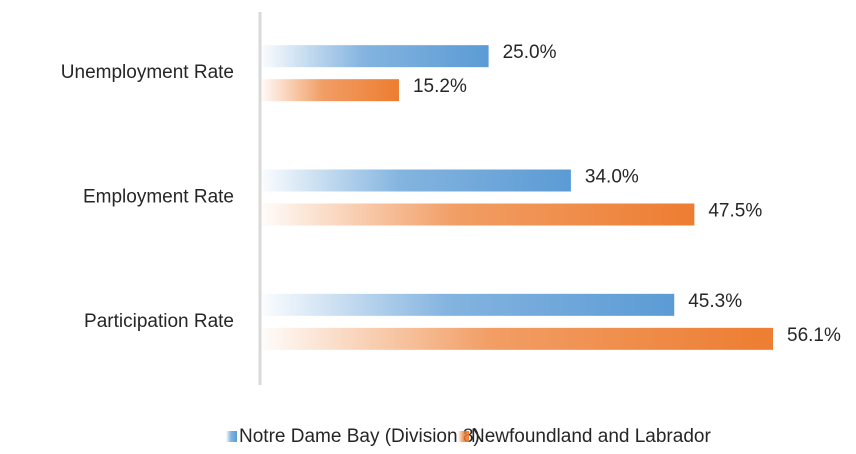  Describe the element at coordinates (159, 321) in the screenshot. I see `y-tick-label: Participation Rate` at that location.